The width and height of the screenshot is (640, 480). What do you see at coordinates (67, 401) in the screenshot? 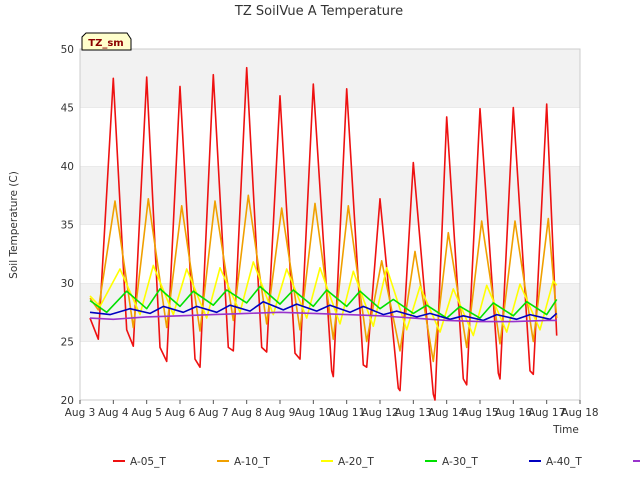
I see `y-tick-label: 20` at bounding box center [67, 401].